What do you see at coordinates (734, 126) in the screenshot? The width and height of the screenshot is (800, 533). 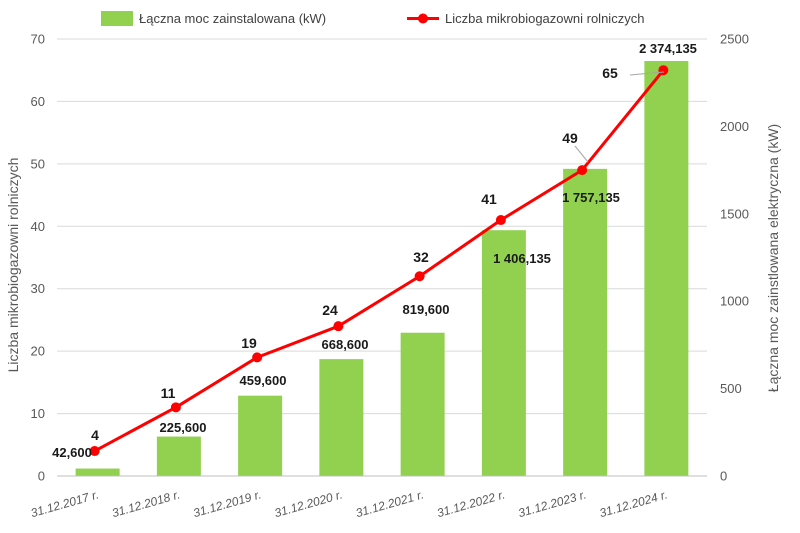 I see `y2-tick-label: 2000` at bounding box center [734, 126].